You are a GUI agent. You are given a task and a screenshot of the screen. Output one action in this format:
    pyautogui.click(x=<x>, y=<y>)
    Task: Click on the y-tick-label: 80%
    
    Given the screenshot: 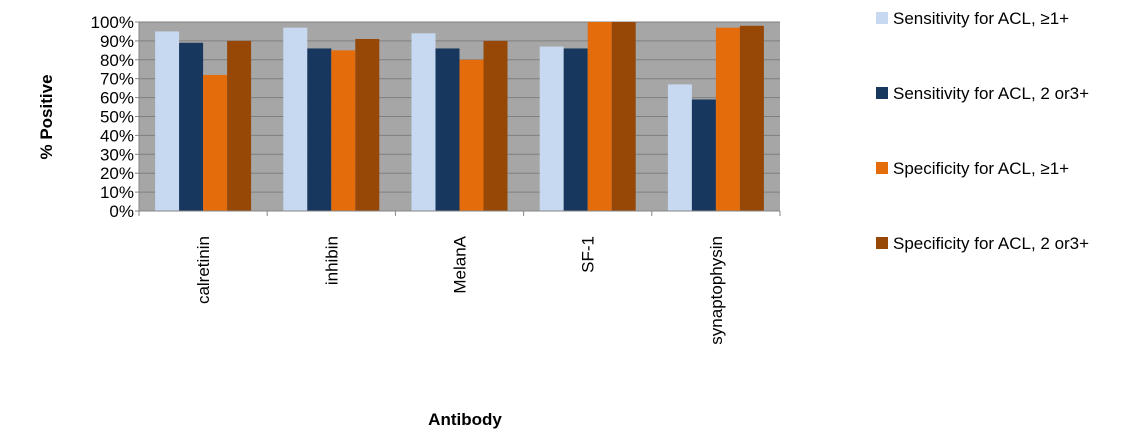 What is the action you would take?
    pyautogui.click(x=117, y=60)
    